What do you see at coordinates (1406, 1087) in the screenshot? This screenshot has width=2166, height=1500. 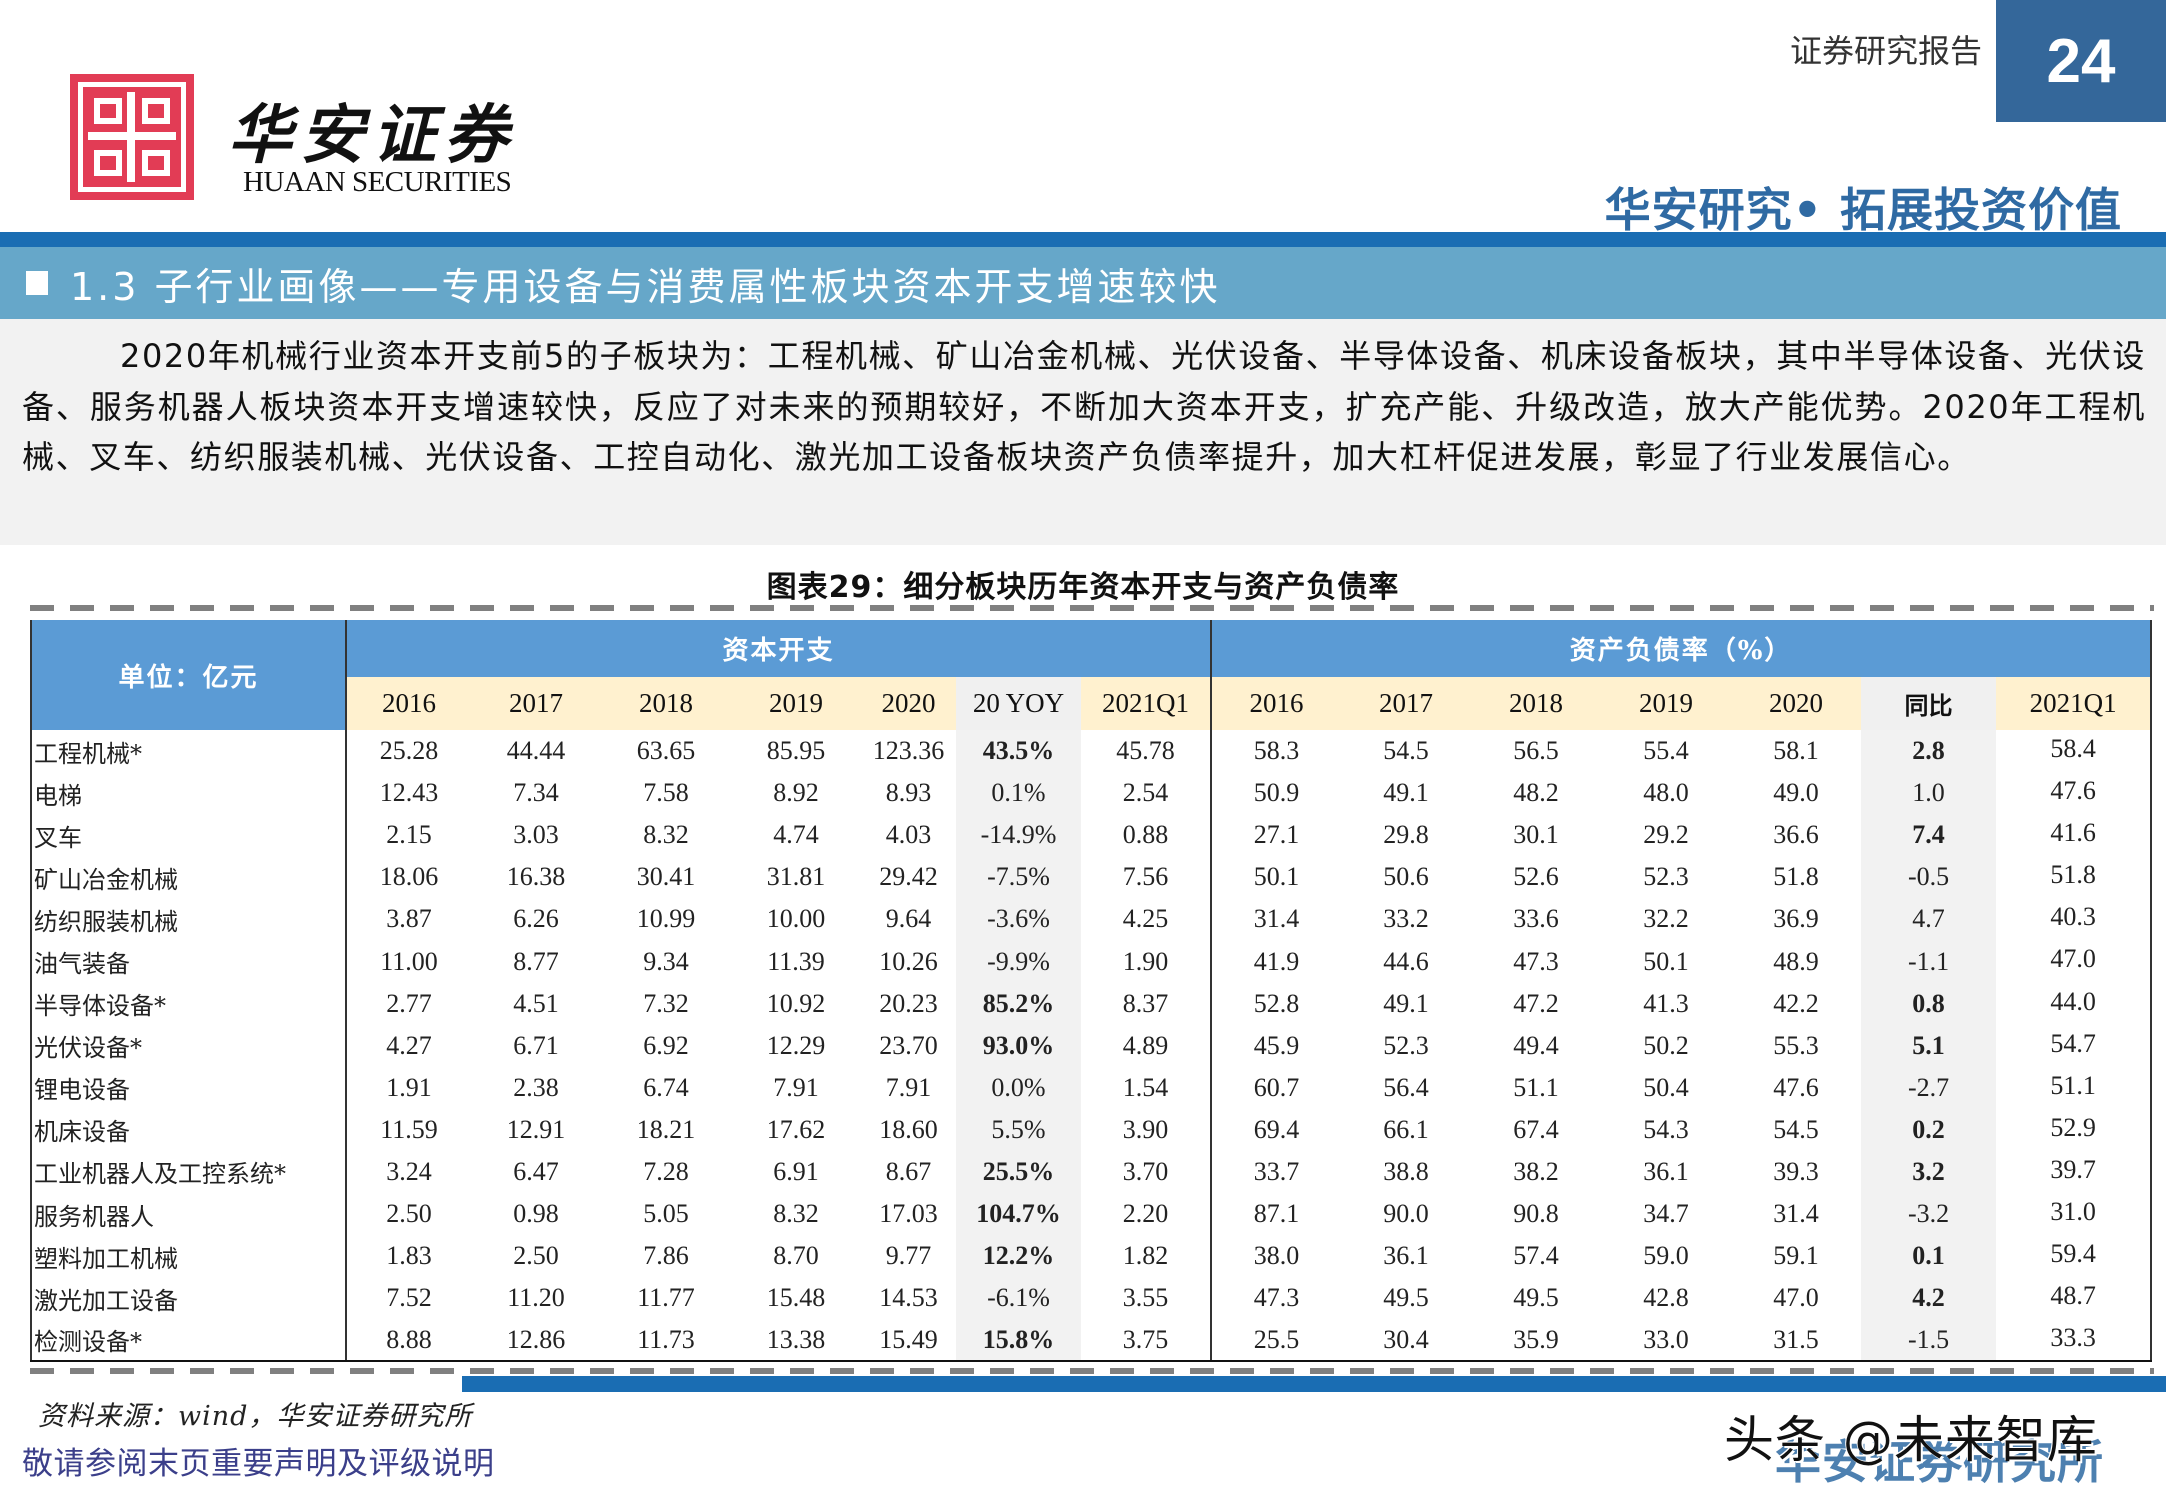 I see `debt-ratio-cell: 56.4` at bounding box center [1406, 1087].